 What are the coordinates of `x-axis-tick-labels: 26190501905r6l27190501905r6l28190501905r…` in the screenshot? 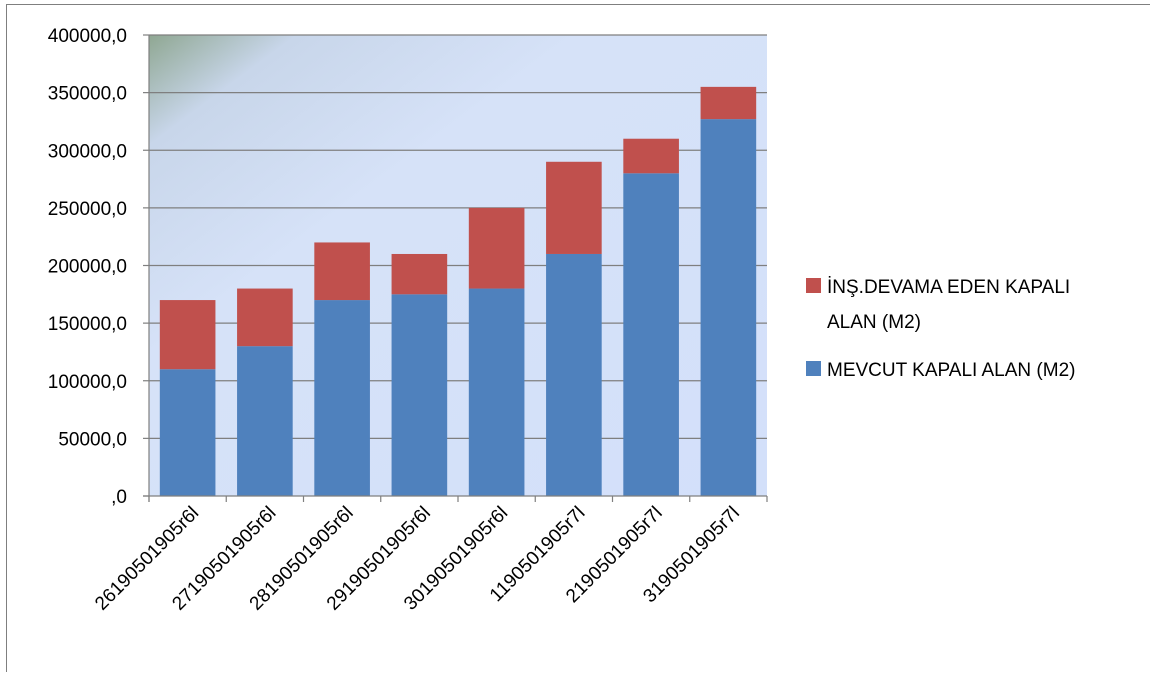 It's located at (417, 559).